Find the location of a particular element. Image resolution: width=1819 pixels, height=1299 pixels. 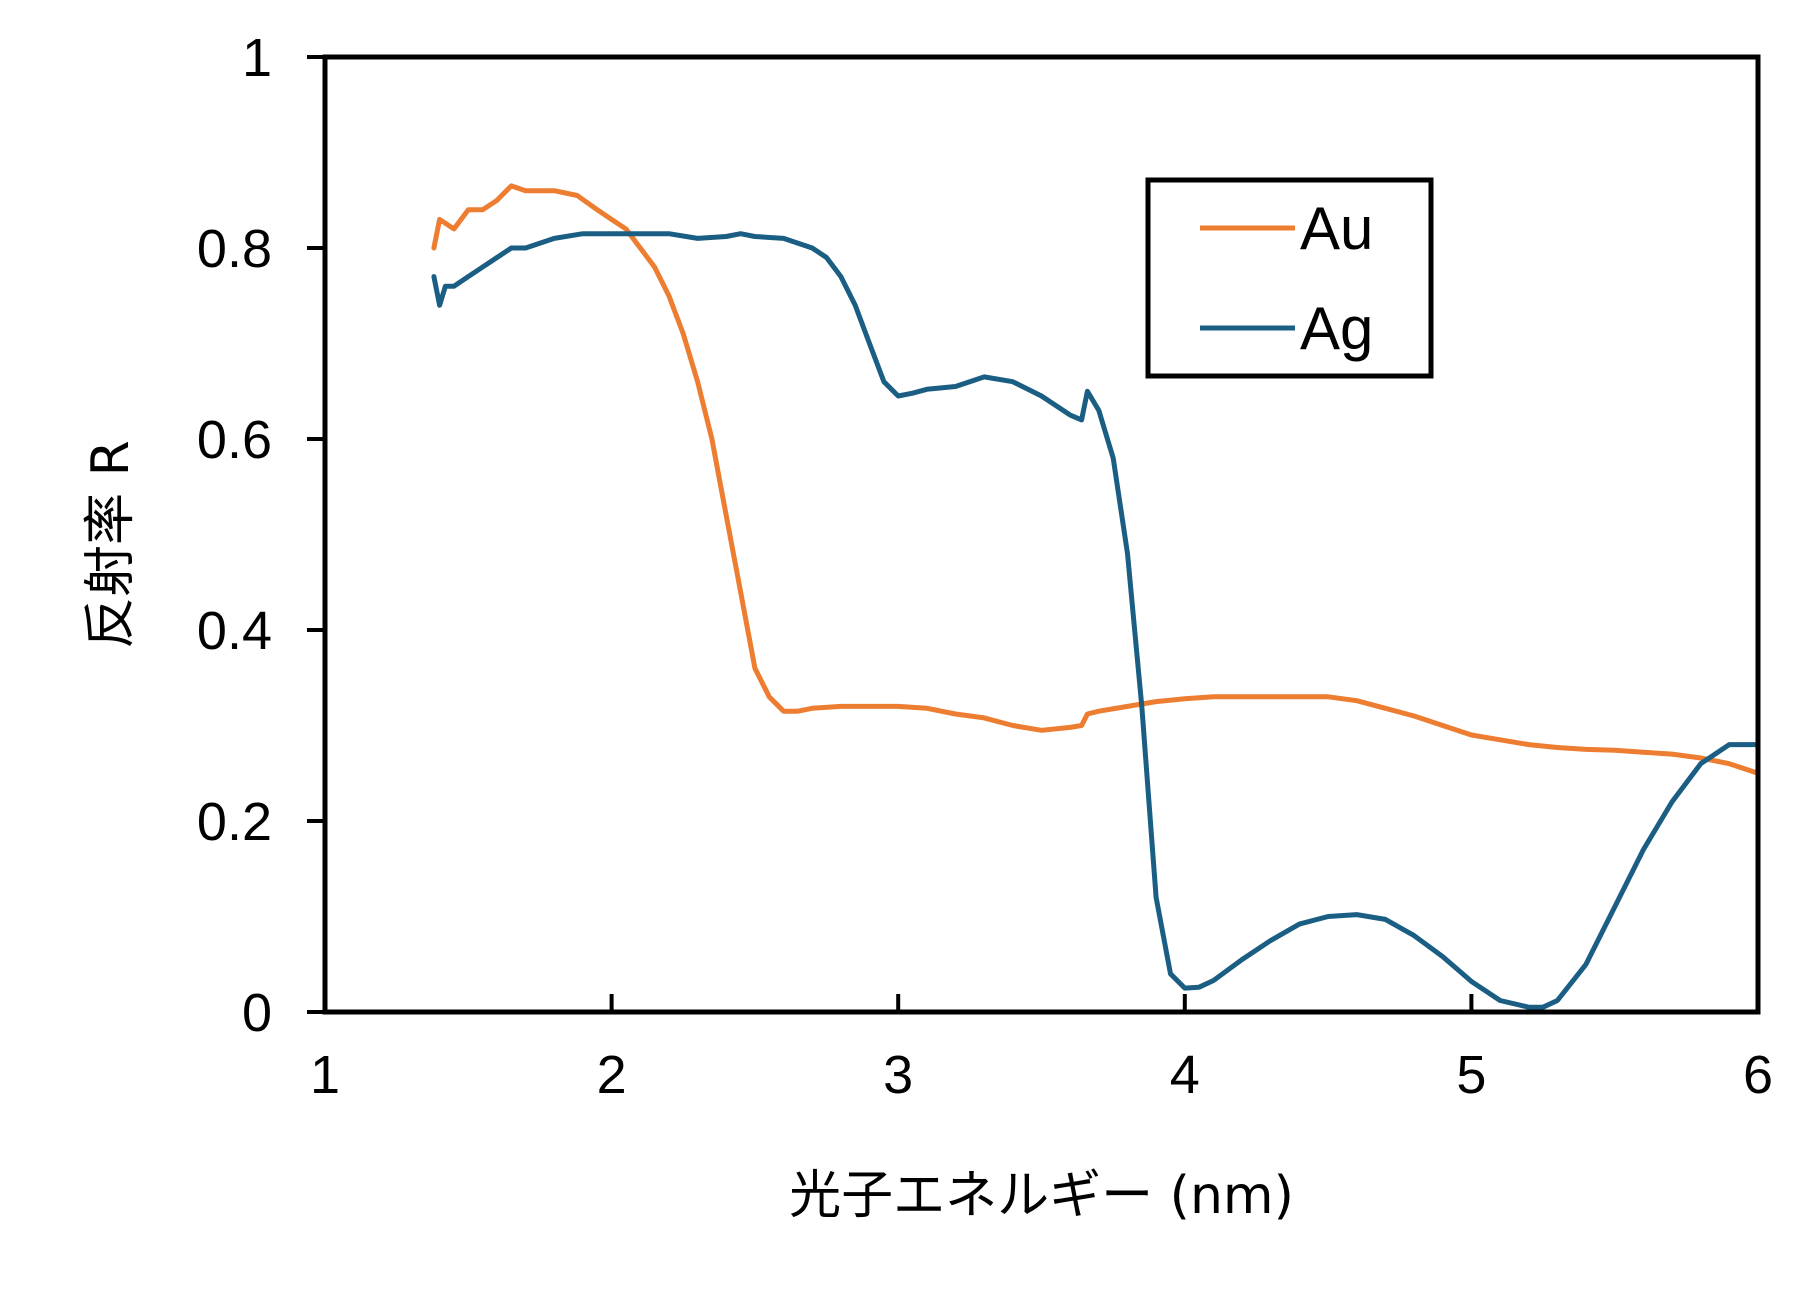

legend-label-au: Au is located at coordinates (1336, 228).